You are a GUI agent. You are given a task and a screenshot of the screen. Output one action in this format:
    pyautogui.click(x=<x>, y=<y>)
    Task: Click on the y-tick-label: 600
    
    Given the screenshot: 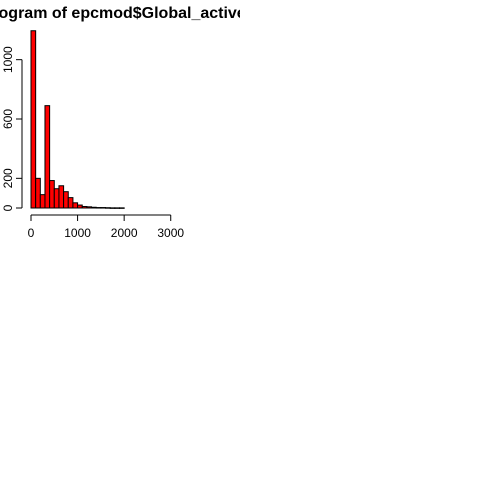 What is the action you would take?
    pyautogui.click(x=8, y=119)
    